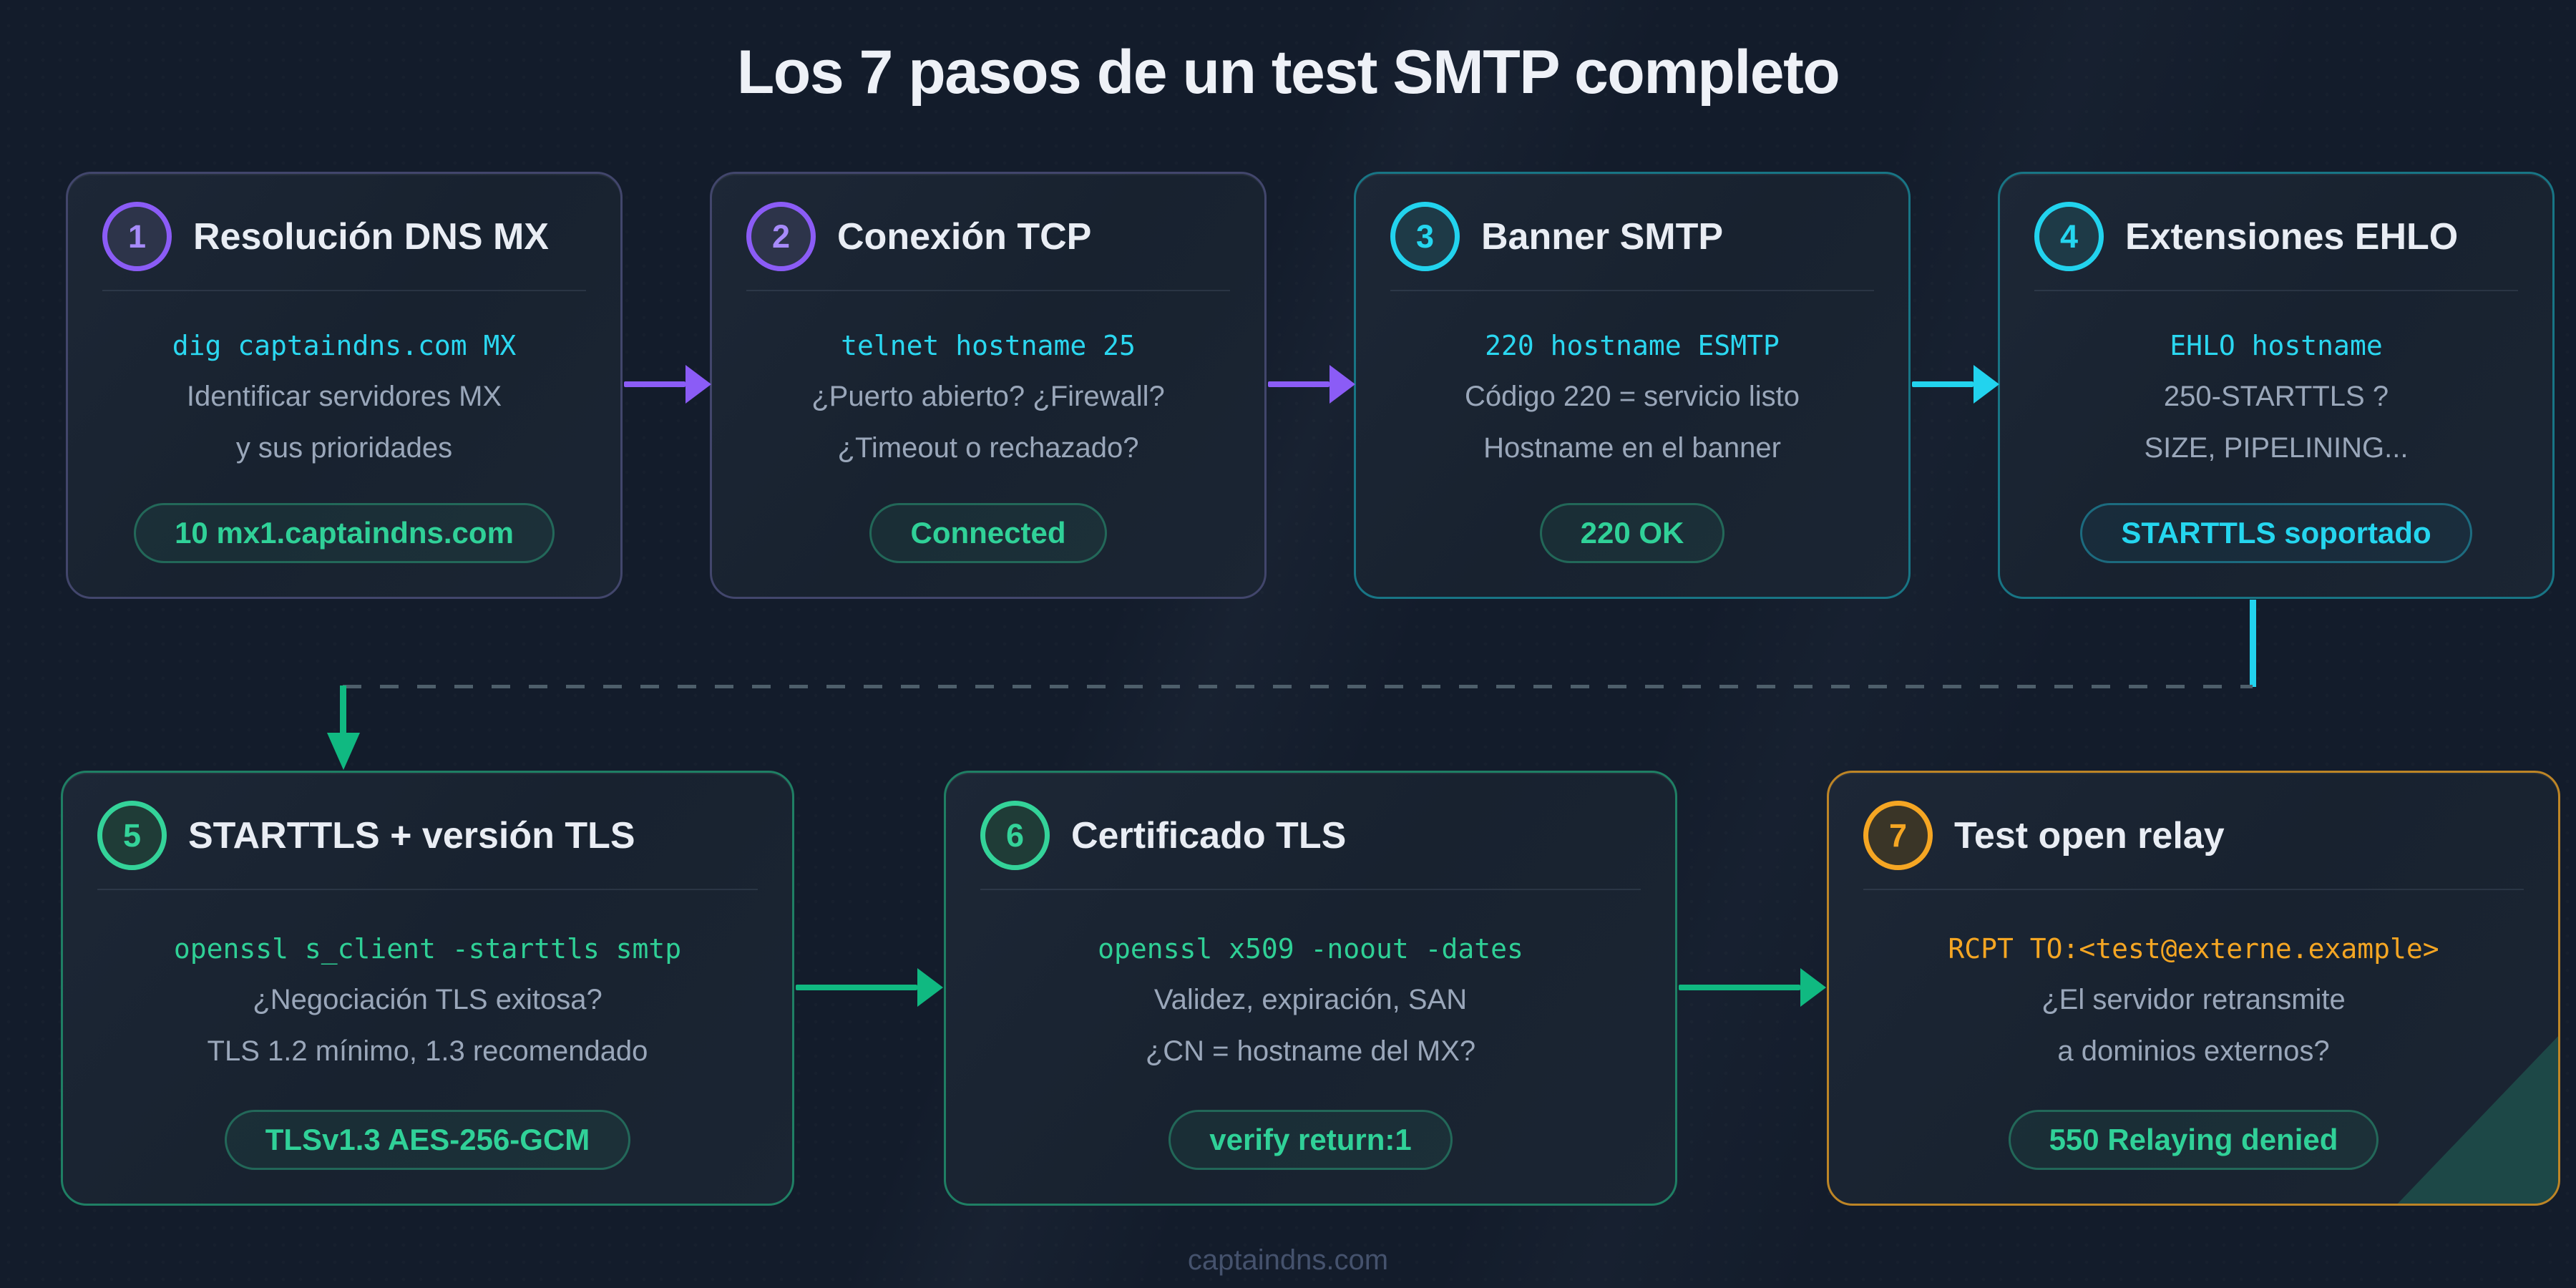 The width and height of the screenshot is (2576, 1288). Describe the element at coordinates (344, 345) in the screenshot. I see `step-1-command: dig captaindns.com MX` at that location.